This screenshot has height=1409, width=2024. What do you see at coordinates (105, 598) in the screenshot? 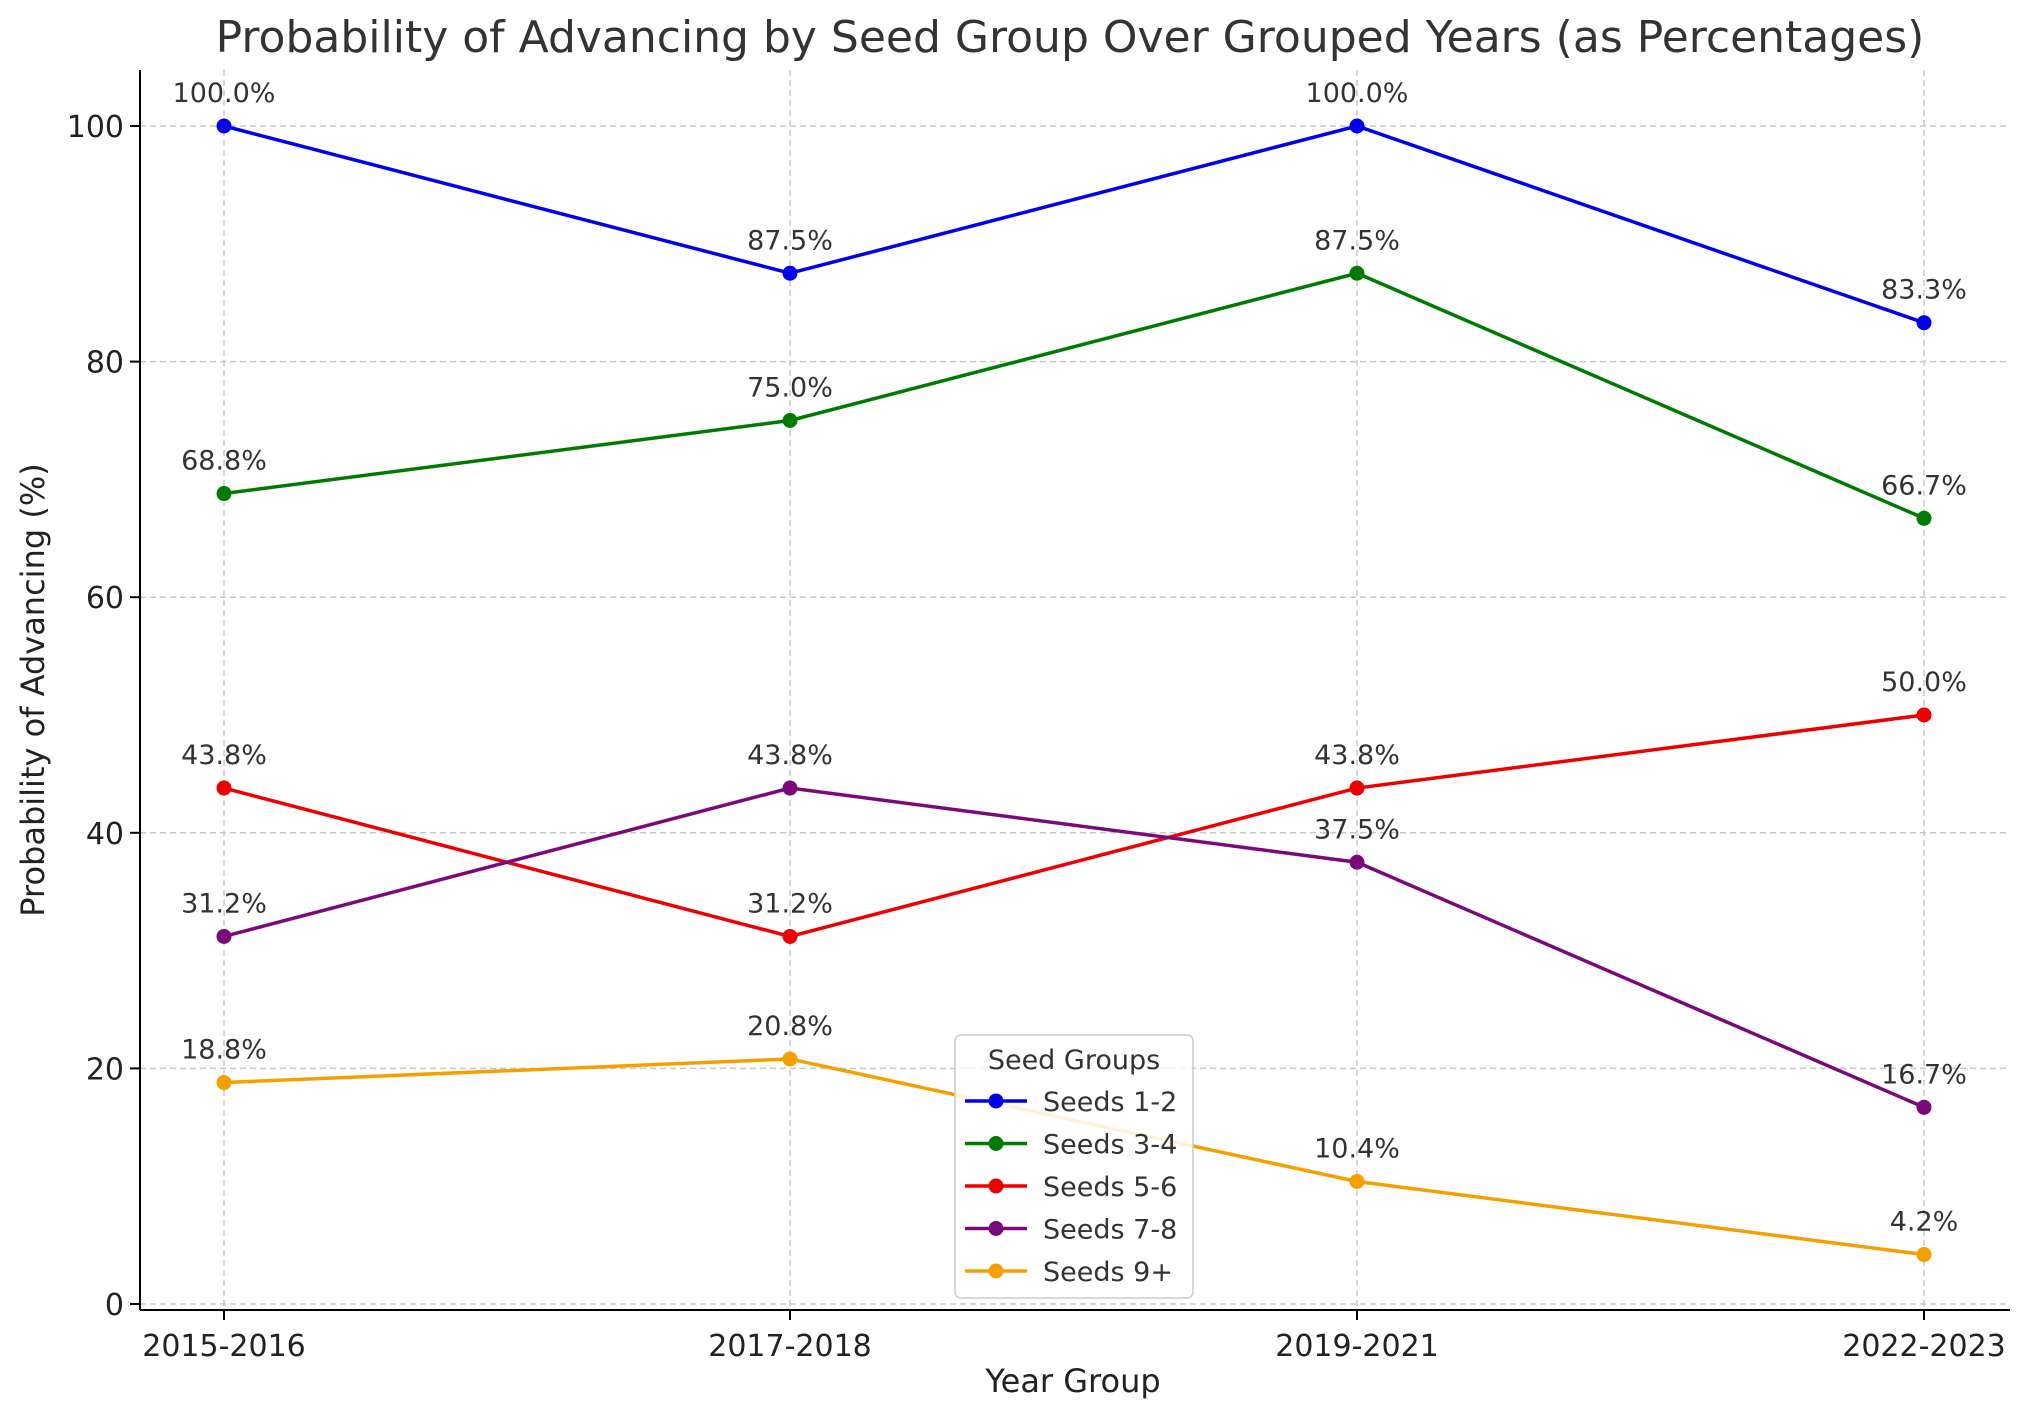
I see `y-tick-label: 60` at bounding box center [105, 598].